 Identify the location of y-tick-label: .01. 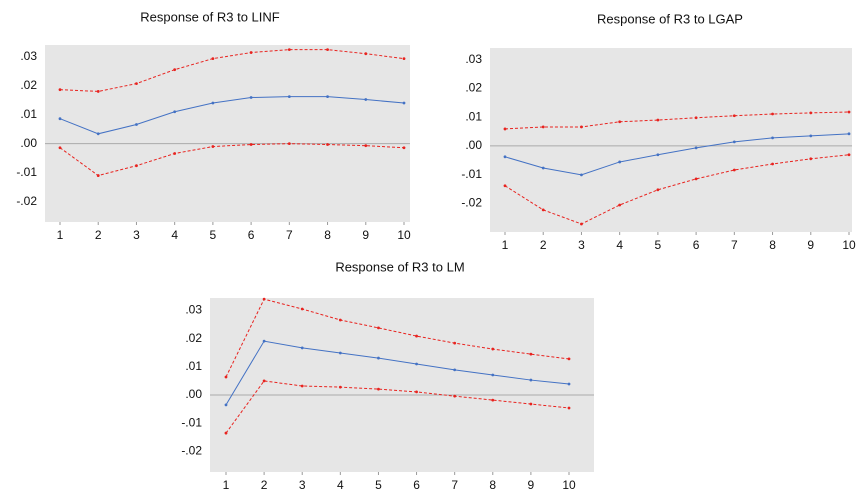
(28, 114).